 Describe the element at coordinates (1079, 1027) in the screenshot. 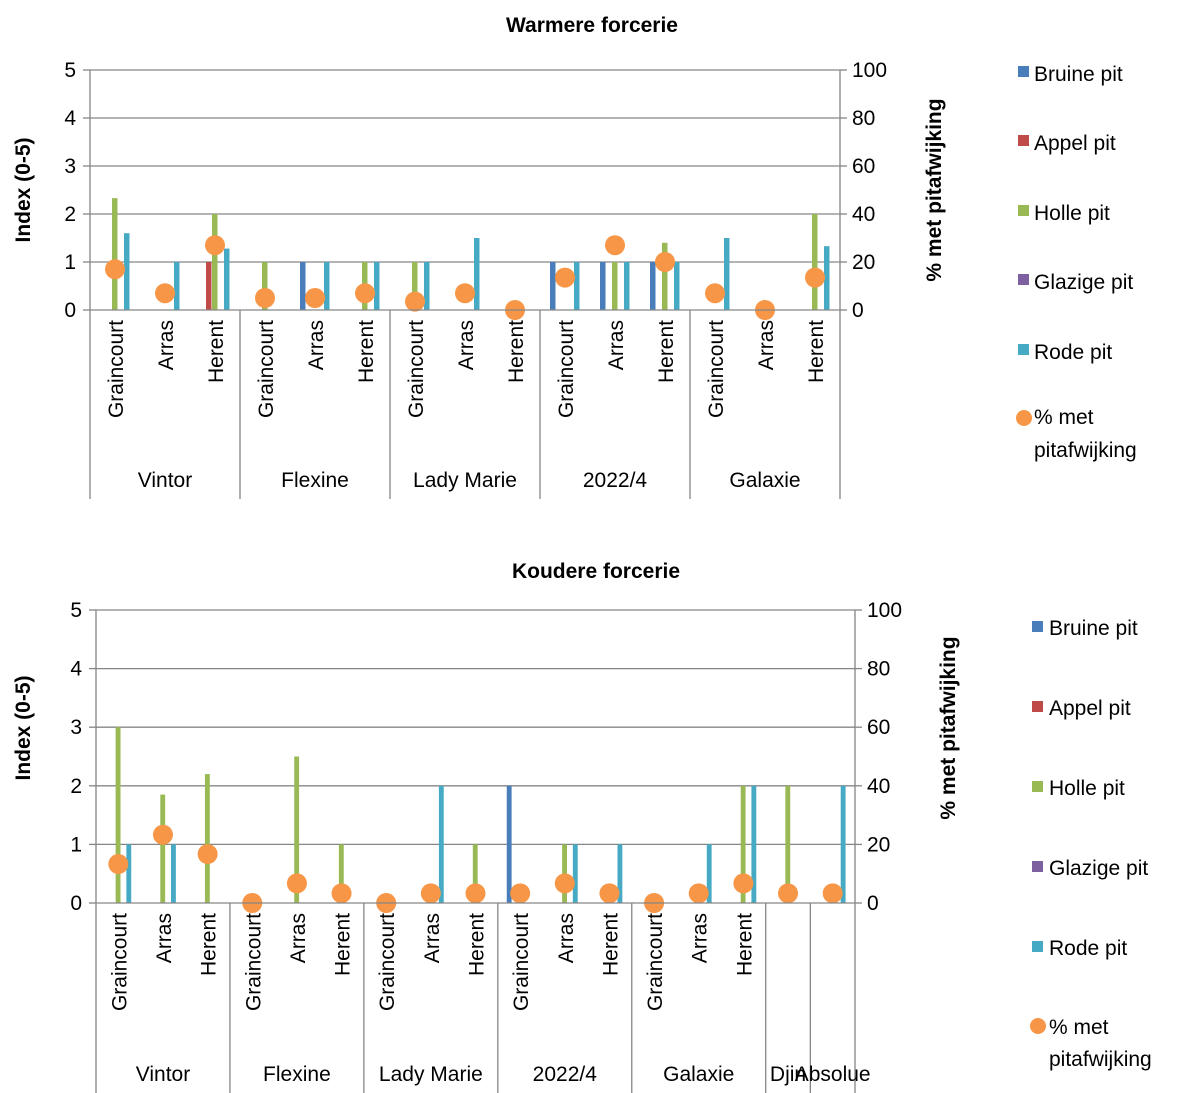

I see `legend-label-pct-line1: % met` at that location.